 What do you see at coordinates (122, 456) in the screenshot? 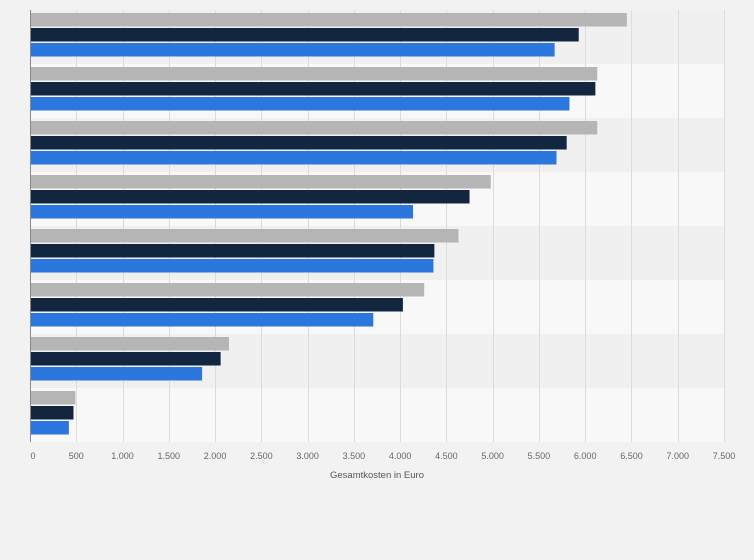
I see `x-tick-label: 1.000` at bounding box center [122, 456].